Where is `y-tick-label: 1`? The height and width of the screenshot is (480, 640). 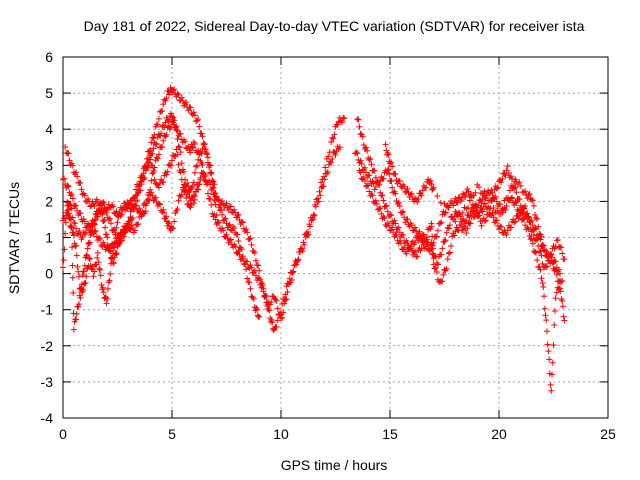
y-tick-label: 1 is located at coordinates (49, 238).